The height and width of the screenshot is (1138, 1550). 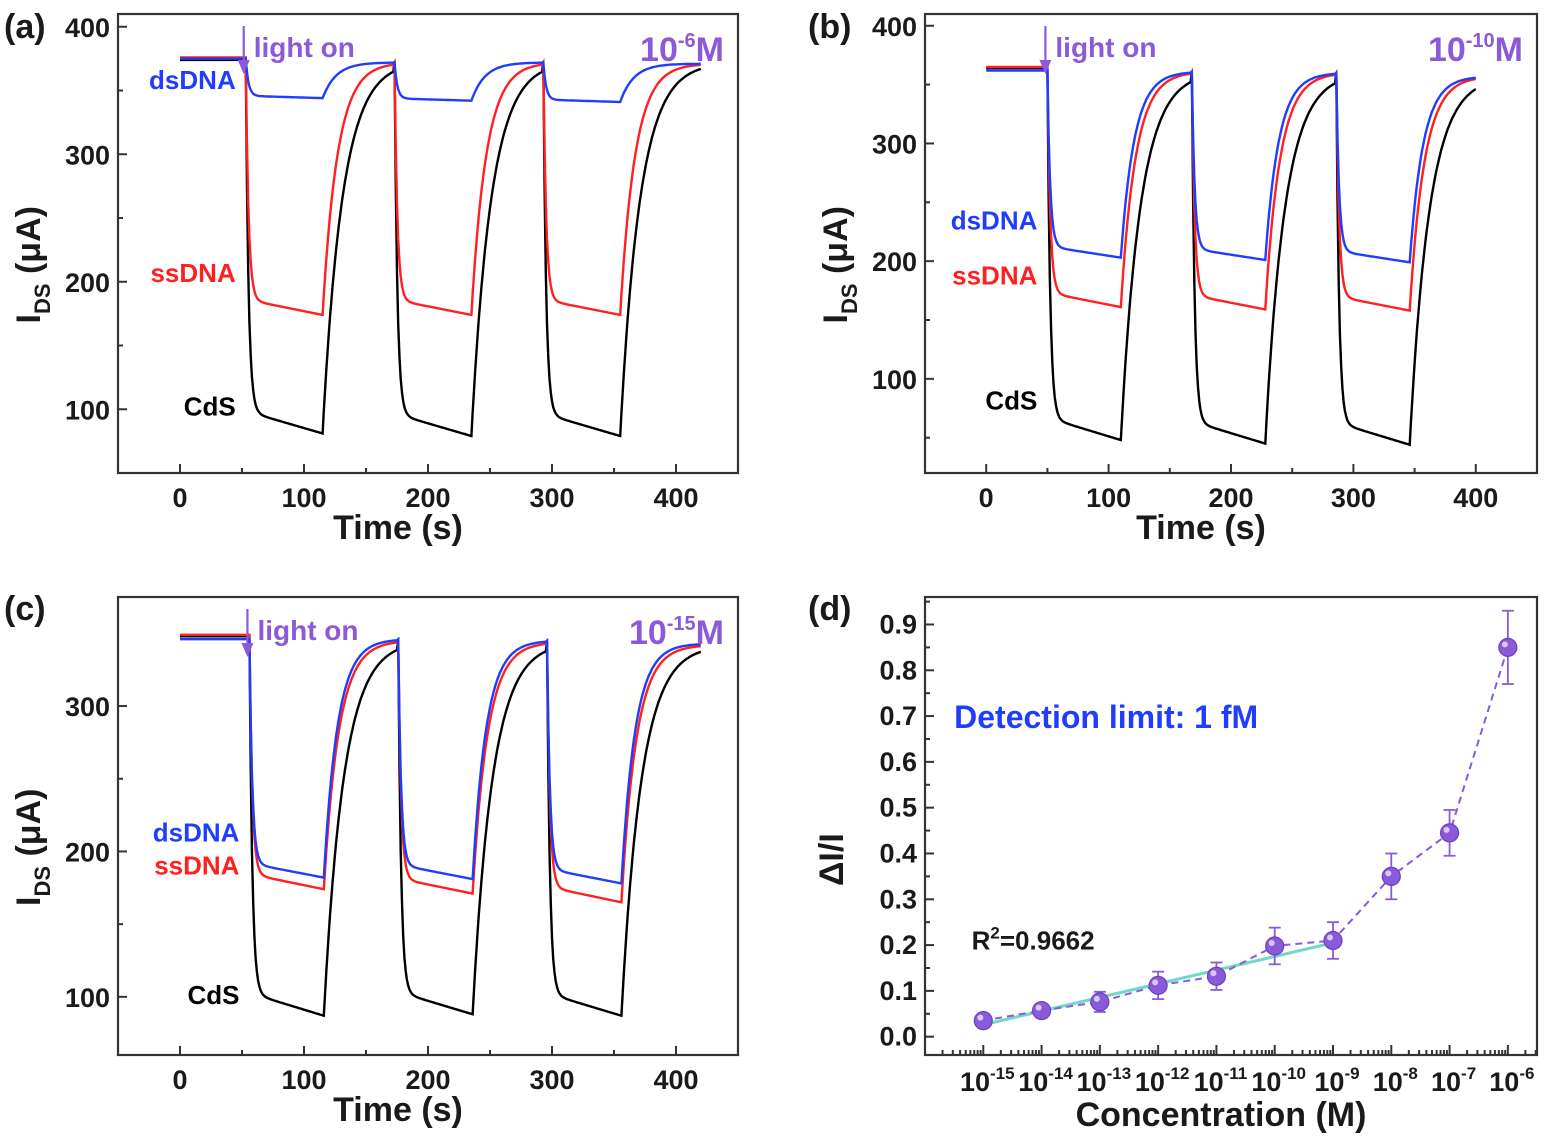 What do you see at coordinates (1221, 1115) in the screenshot?
I see `x-axis-title: Concentration (M)` at bounding box center [1221, 1115].